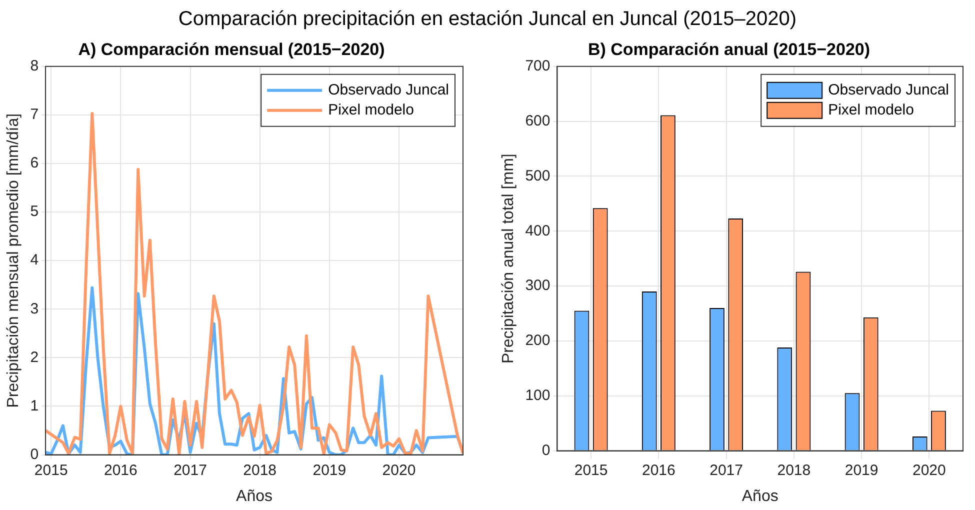  Describe the element at coordinates (729, 49) in the screenshot. I see `chart-title: B) Comparación anual (2015−2020)` at that location.